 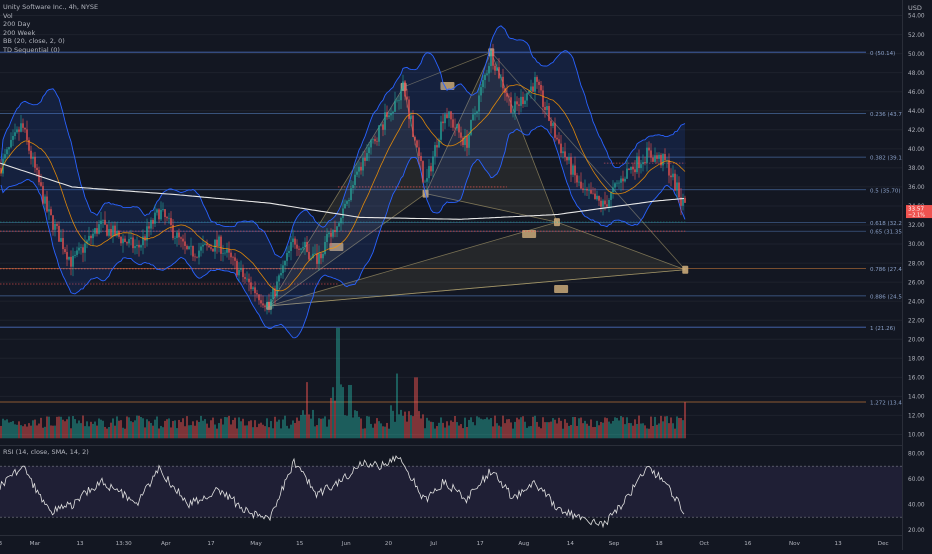 What do you see at coordinates (882, 329) in the screenshot?
I see `fib-label: 1 (21.26)` at bounding box center [882, 329].